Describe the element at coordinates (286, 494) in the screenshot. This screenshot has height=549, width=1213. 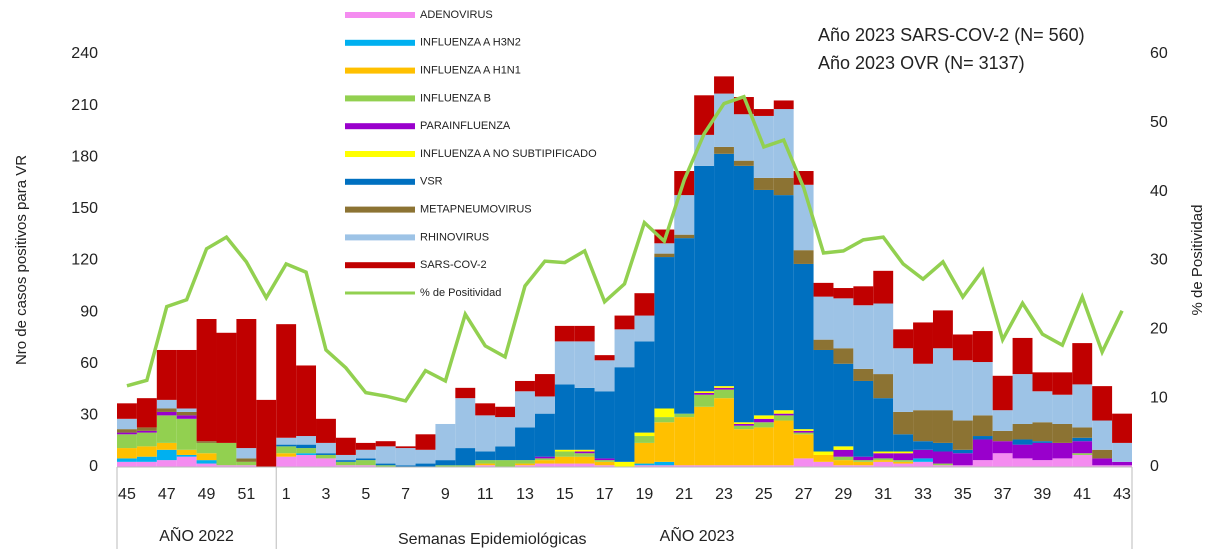
I see `x-tick-label: 1` at that location.